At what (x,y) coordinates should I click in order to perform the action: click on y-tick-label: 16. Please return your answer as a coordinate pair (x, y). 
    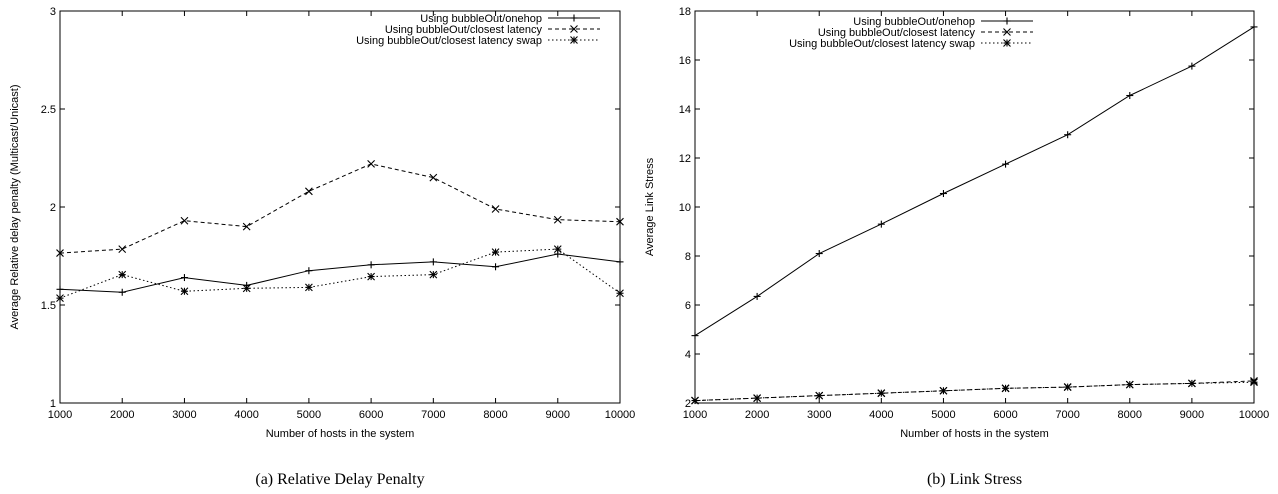
    Looking at the image, I should click on (685, 61).